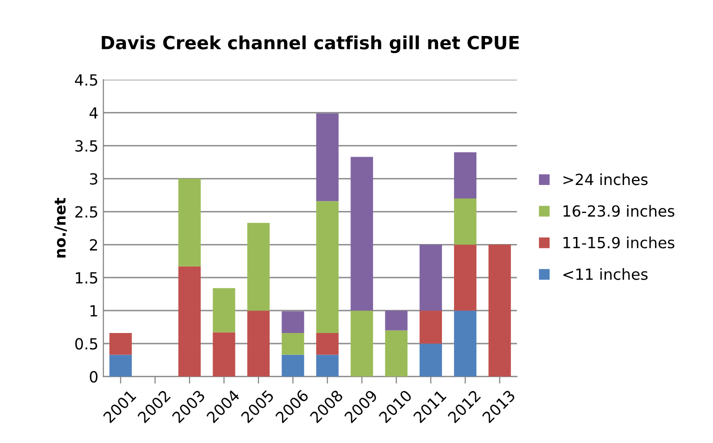  What do you see at coordinates (619, 242) in the screenshot?
I see `legend-label: 11-15.9 inches` at bounding box center [619, 242].